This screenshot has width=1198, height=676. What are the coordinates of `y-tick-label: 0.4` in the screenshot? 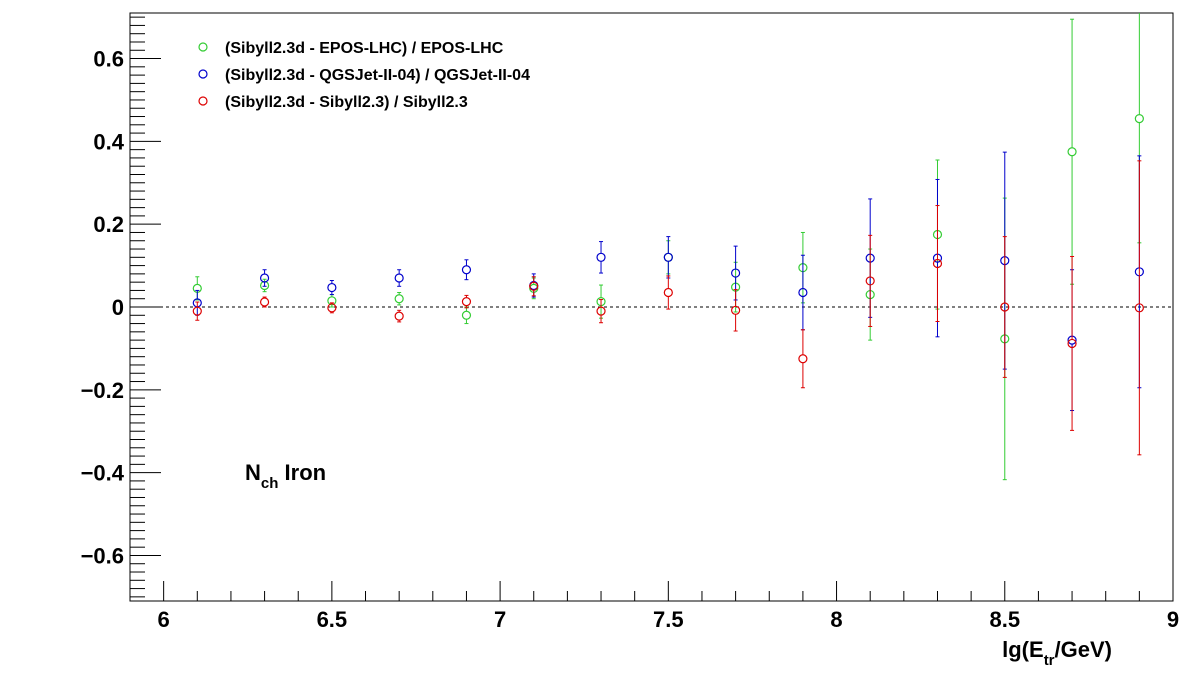 It's located at (108, 141).